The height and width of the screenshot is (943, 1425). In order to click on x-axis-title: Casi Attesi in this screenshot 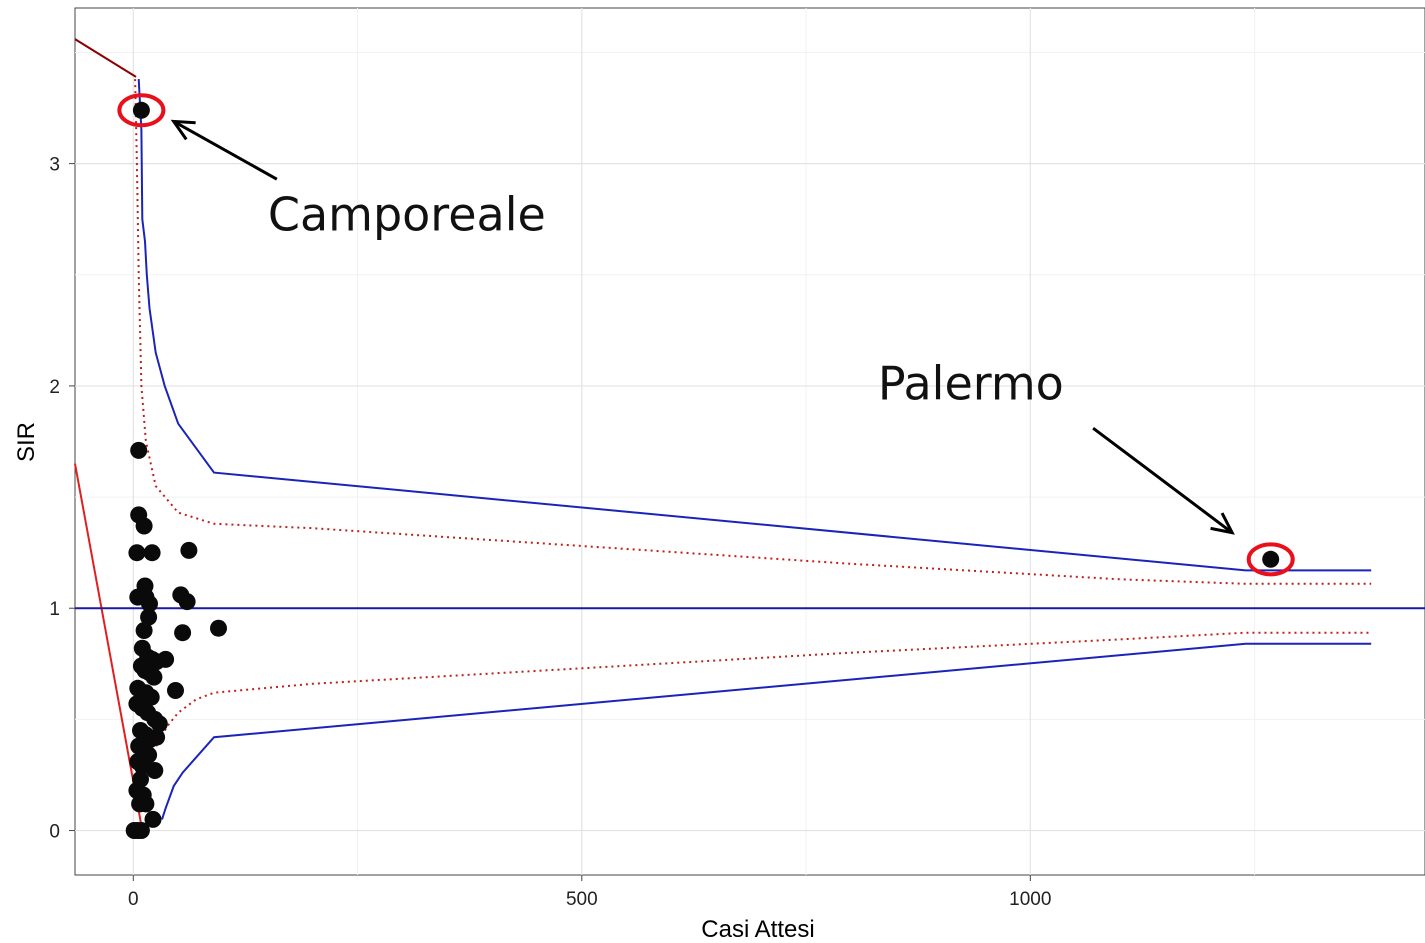, I will do `click(757, 929)`.